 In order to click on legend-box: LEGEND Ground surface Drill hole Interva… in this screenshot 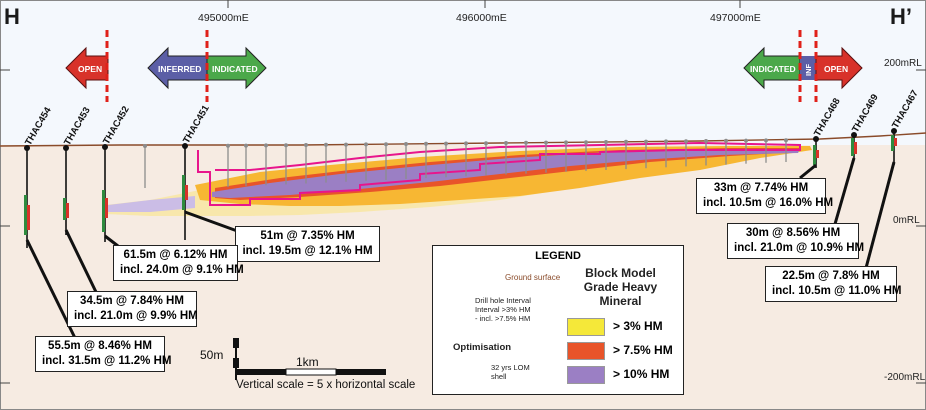, I will do `click(558, 320)`.